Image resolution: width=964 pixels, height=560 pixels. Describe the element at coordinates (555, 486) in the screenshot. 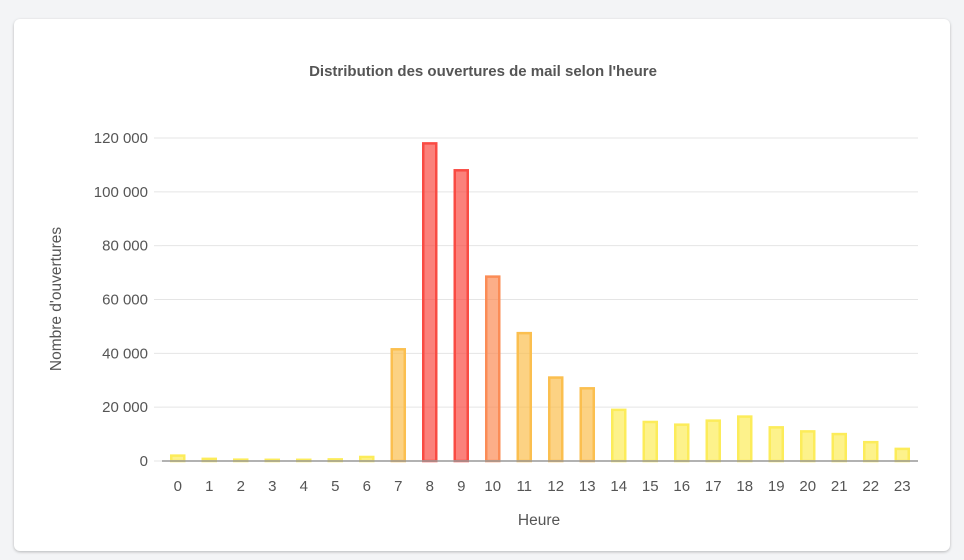

I see `x-tick-label: 12` at that location.